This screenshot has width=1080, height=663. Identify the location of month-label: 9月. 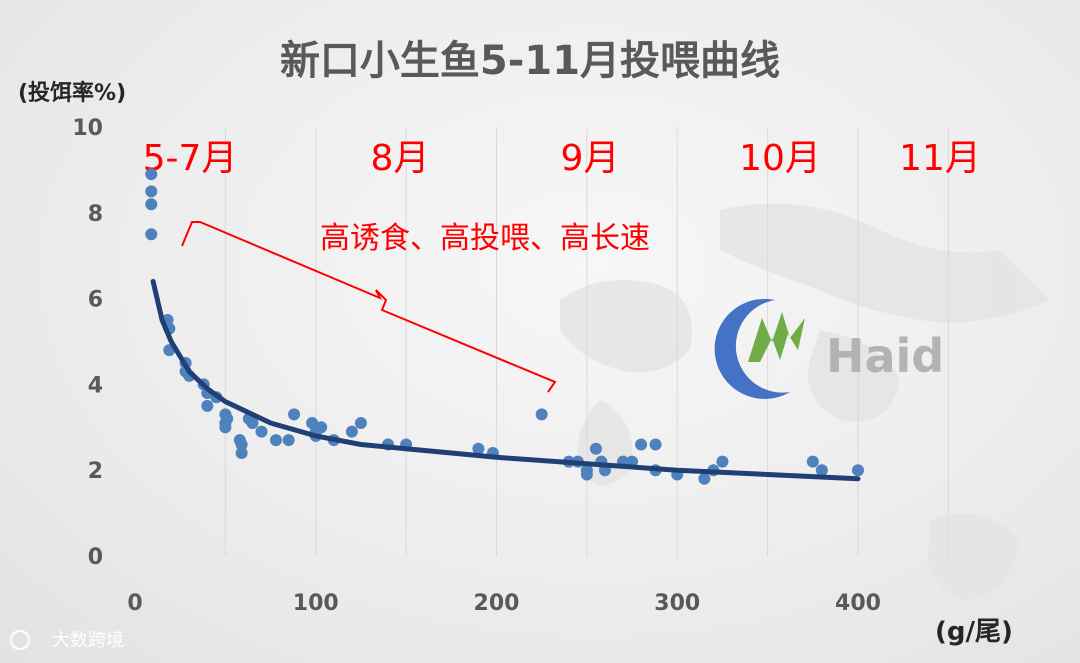
(590, 158).